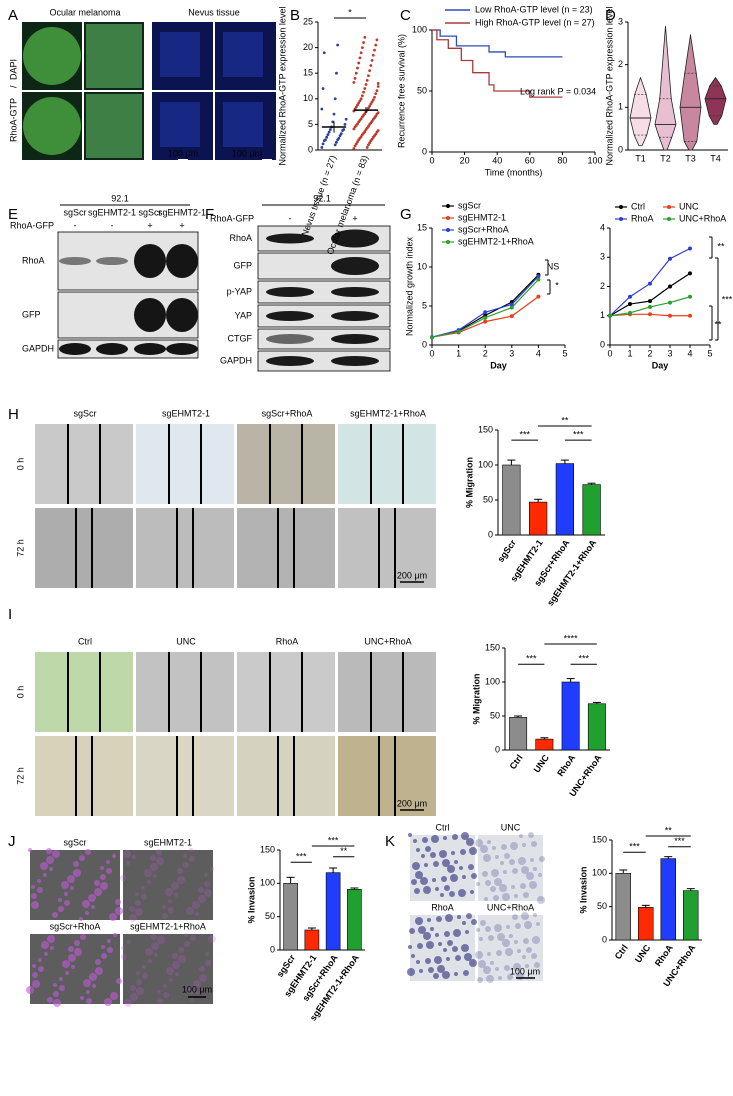 This screenshot has height=1096, width=733. What do you see at coordinates (650, 294) in the screenshot?
I see `growth-line` at bounding box center [650, 294].